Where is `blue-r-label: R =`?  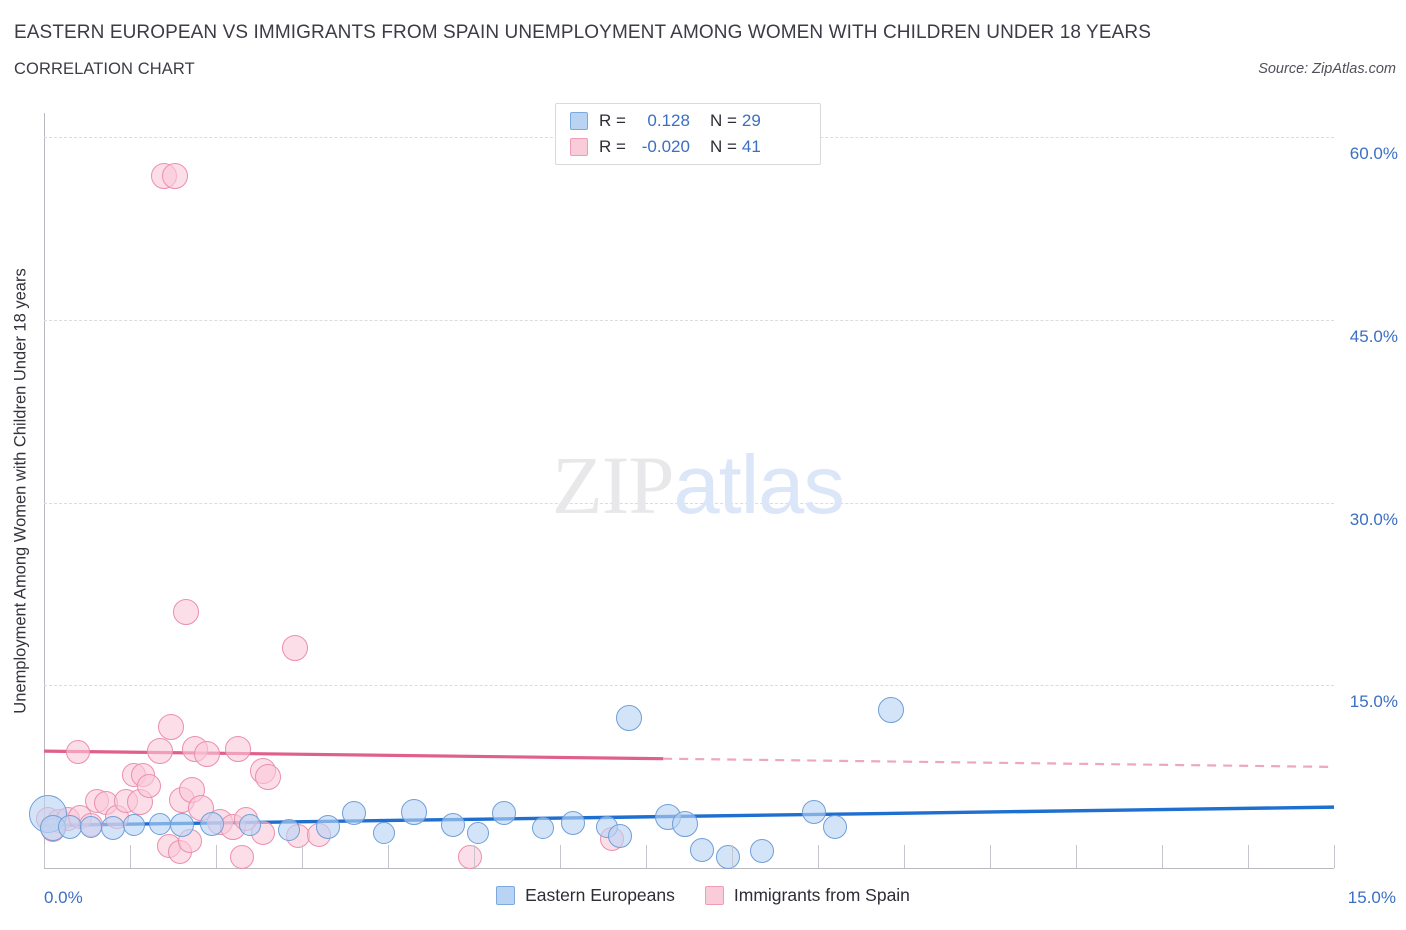
blue-r-label: R = is located at coordinates (612, 120).